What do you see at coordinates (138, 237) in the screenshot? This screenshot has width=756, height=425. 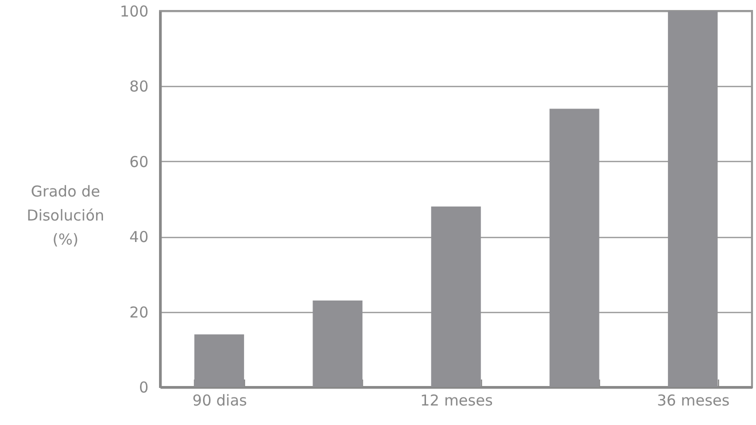 I see `y-tick-label: 40` at bounding box center [138, 237].